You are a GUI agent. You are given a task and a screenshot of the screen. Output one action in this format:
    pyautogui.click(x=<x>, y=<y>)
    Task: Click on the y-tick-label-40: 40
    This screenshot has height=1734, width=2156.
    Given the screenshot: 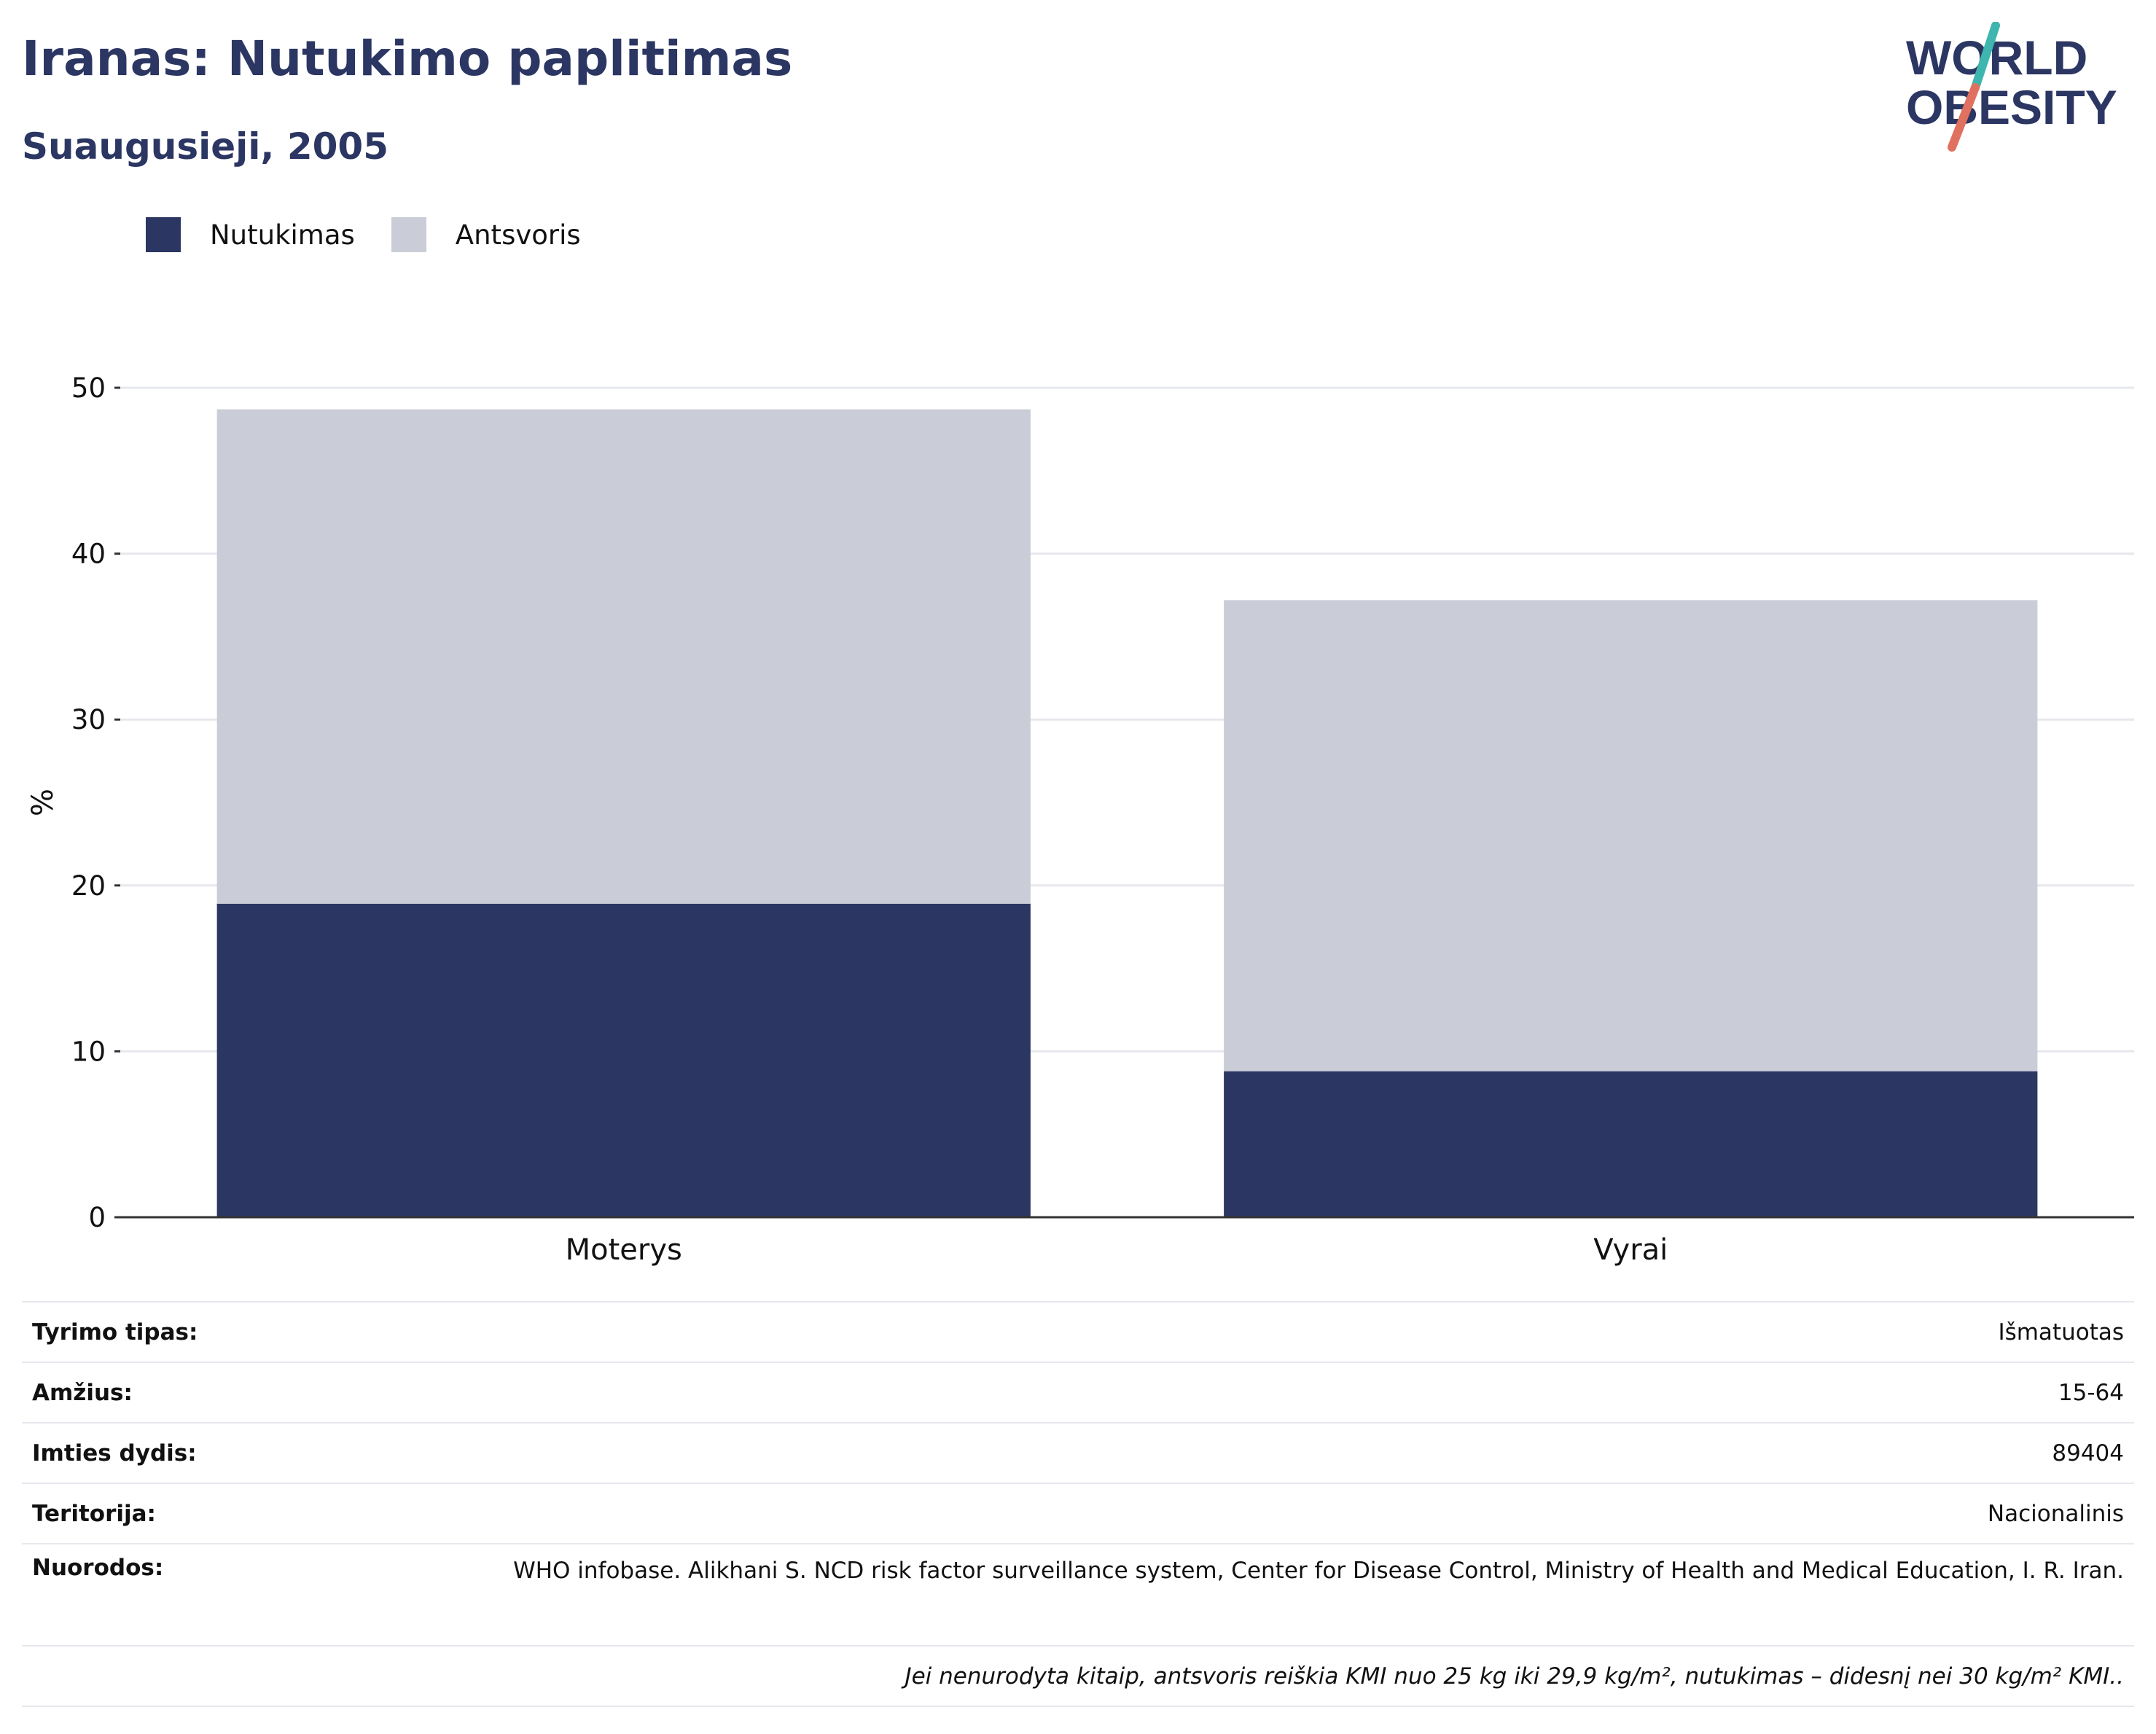 What is the action you would take?
    pyautogui.click(x=88, y=554)
    